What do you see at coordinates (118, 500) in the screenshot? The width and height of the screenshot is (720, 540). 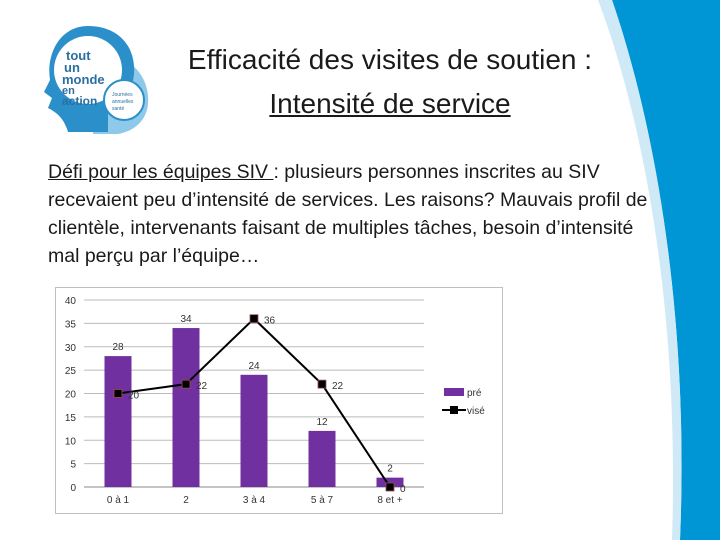 I see `x-tick-label: 0 à 1` at bounding box center [118, 500].